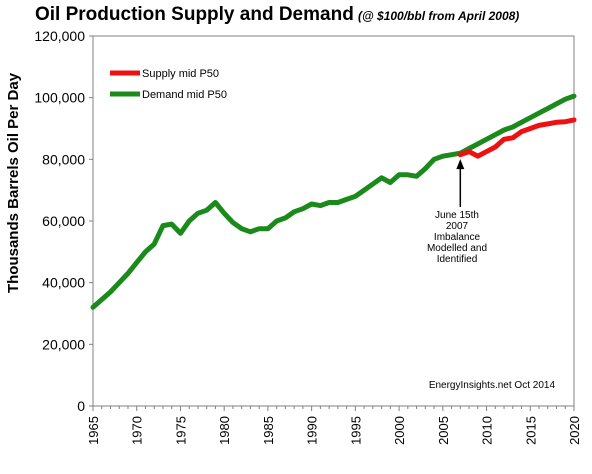 Image resolution: width=592 pixels, height=474 pixels. I want to click on x-tick-label: 2000, so click(399, 430).